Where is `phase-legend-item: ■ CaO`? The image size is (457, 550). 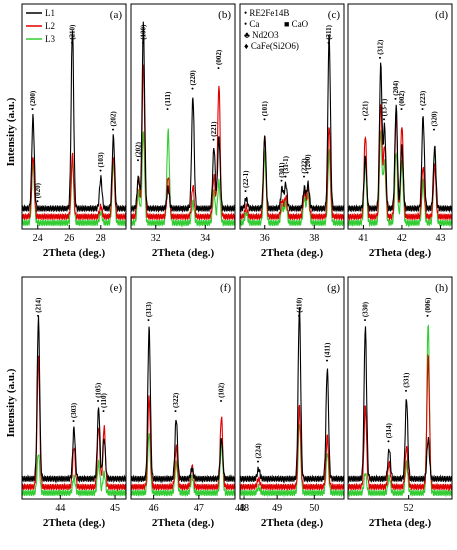
phase-legend-item: ■ CaO is located at coordinates (296, 24).